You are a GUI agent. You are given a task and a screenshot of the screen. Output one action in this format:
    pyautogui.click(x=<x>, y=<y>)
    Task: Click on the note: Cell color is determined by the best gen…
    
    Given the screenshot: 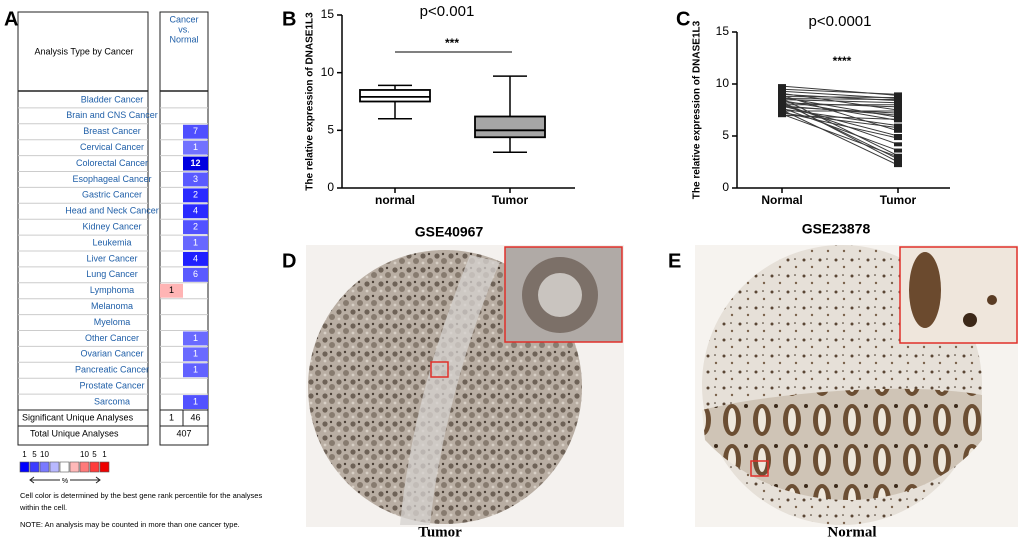 What is the action you would take?
    pyautogui.click(x=141, y=495)
    